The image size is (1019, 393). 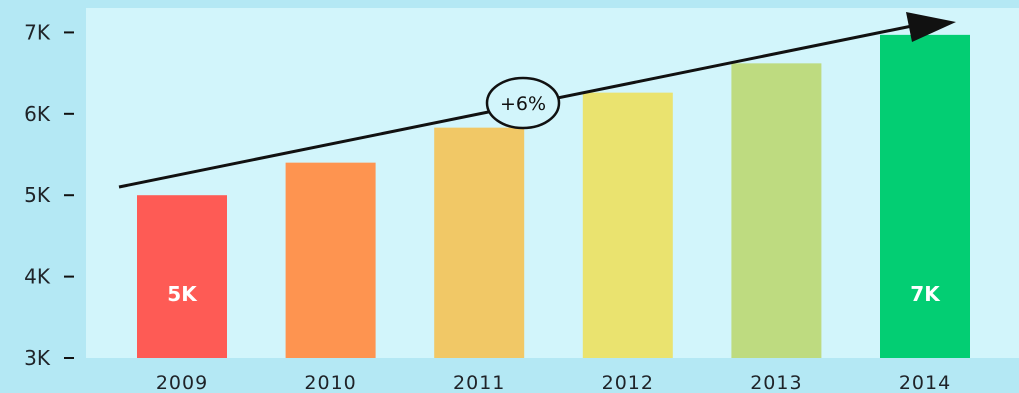 What do you see at coordinates (37, 195) in the screenshot?
I see `y-tick-label: 5K` at bounding box center [37, 195].